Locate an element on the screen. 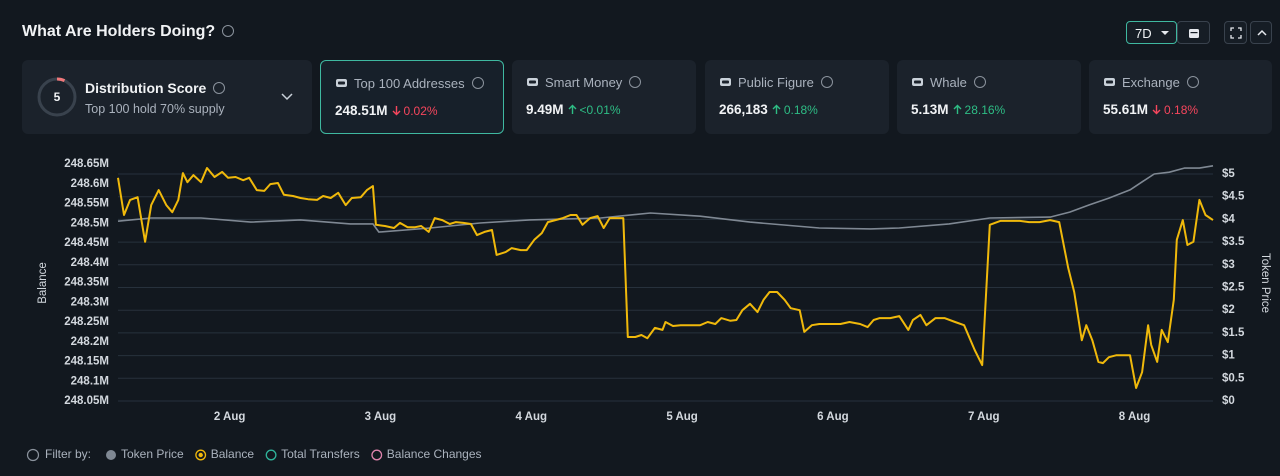 Image resolution: width=1280 pixels, height=476 pixels. metric-card: Smart Money 9.49M <0.01% is located at coordinates (604, 97).